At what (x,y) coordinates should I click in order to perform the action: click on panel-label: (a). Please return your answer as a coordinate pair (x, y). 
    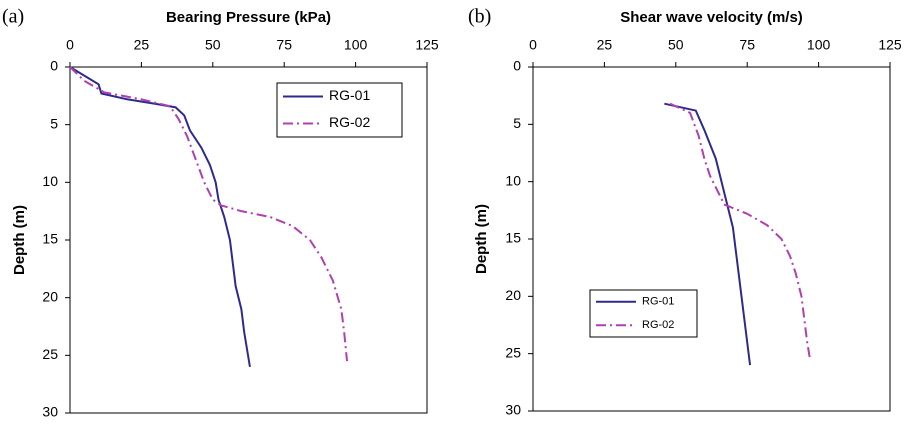
    Looking at the image, I should click on (13, 17).